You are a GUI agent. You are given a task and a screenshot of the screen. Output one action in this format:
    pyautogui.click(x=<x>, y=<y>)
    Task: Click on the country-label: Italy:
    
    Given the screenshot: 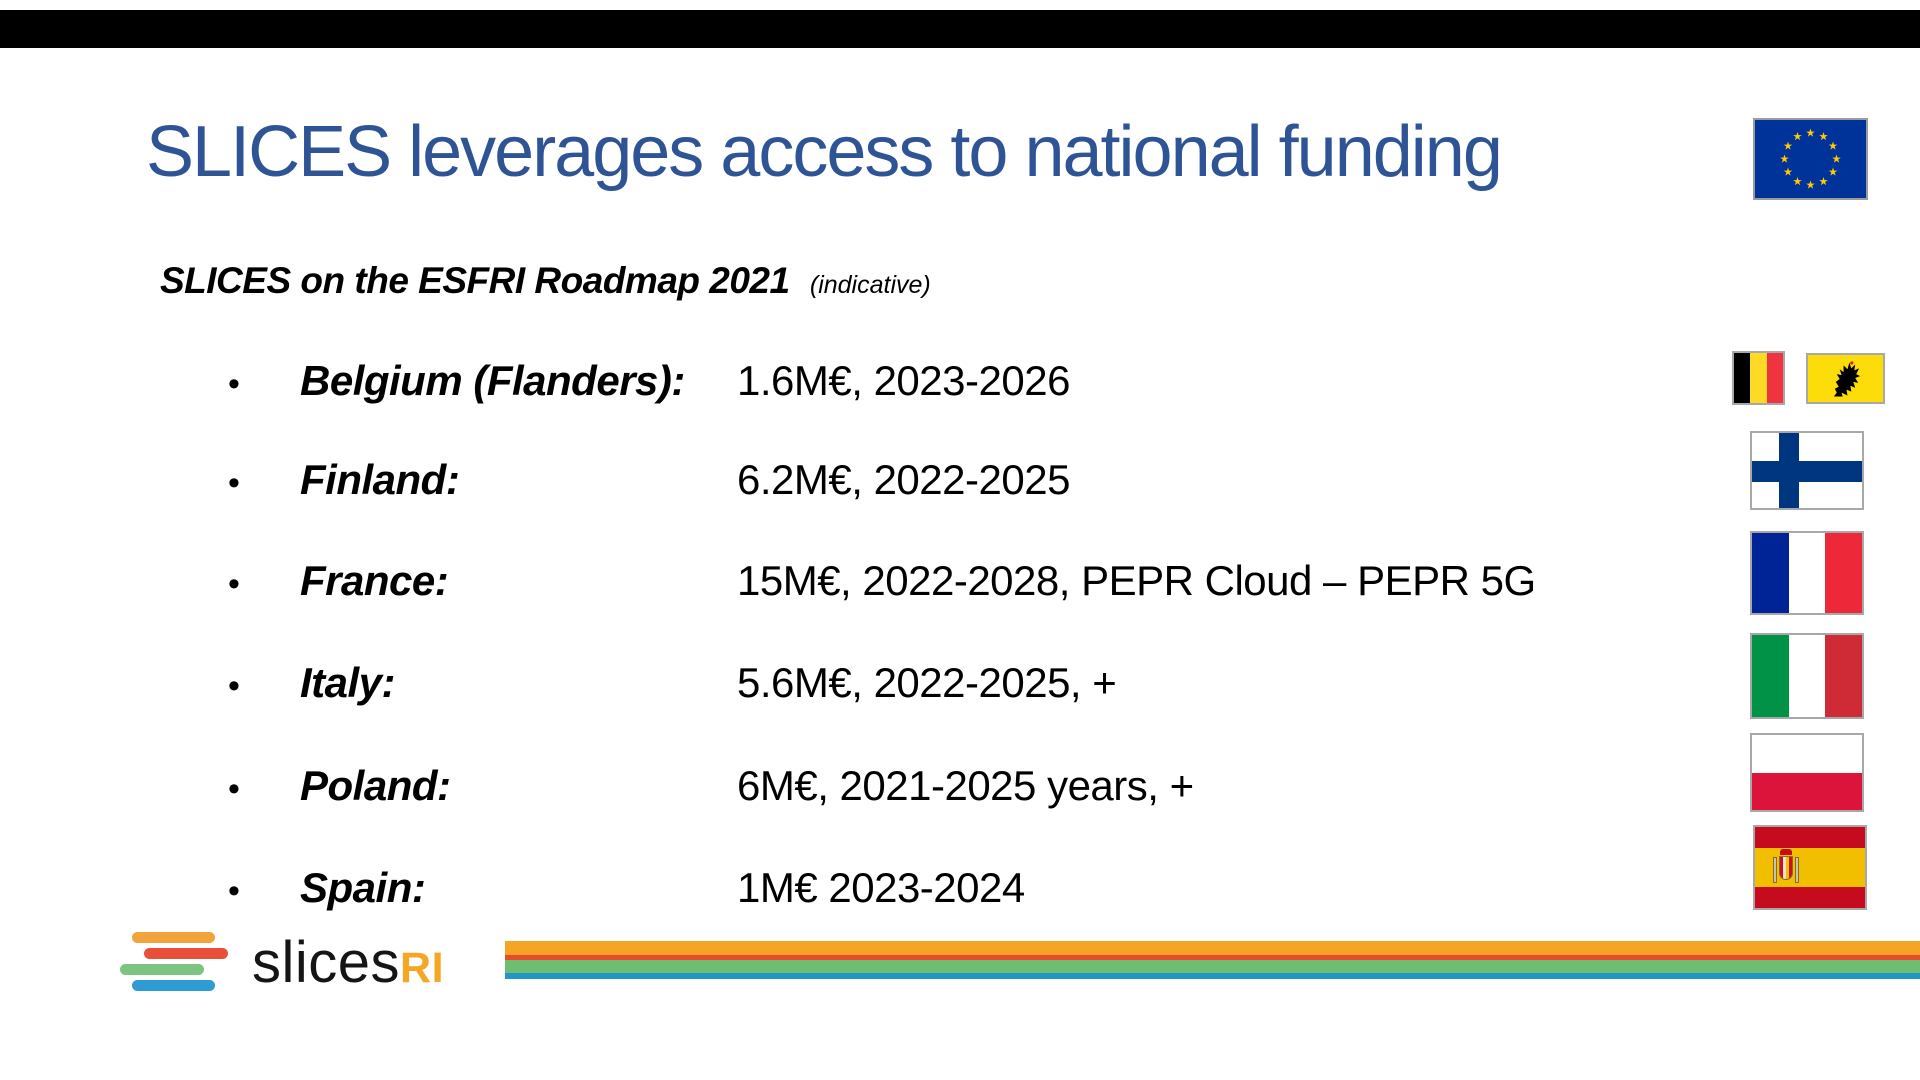 What is the action you would take?
    pyautogui.click(x=348, y=682)
    